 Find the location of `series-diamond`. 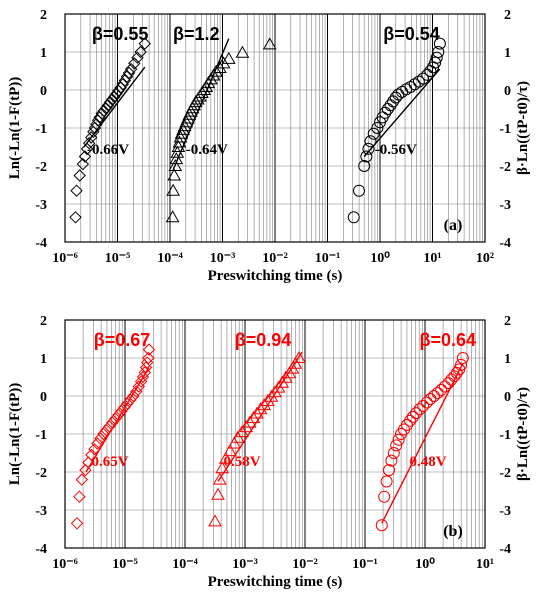

series-diamond is located at coordinates (113, 436).